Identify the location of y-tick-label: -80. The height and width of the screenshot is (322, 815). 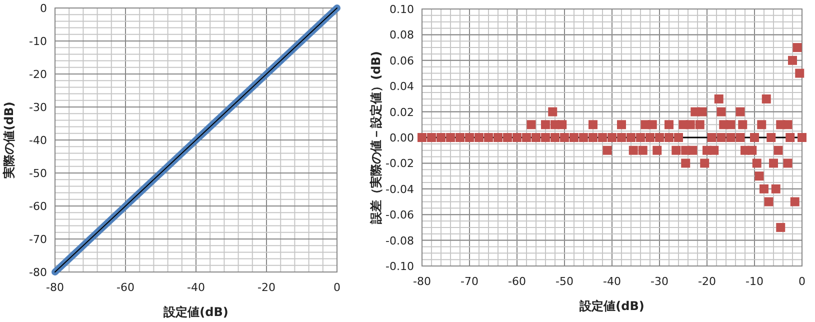
(38, 272).